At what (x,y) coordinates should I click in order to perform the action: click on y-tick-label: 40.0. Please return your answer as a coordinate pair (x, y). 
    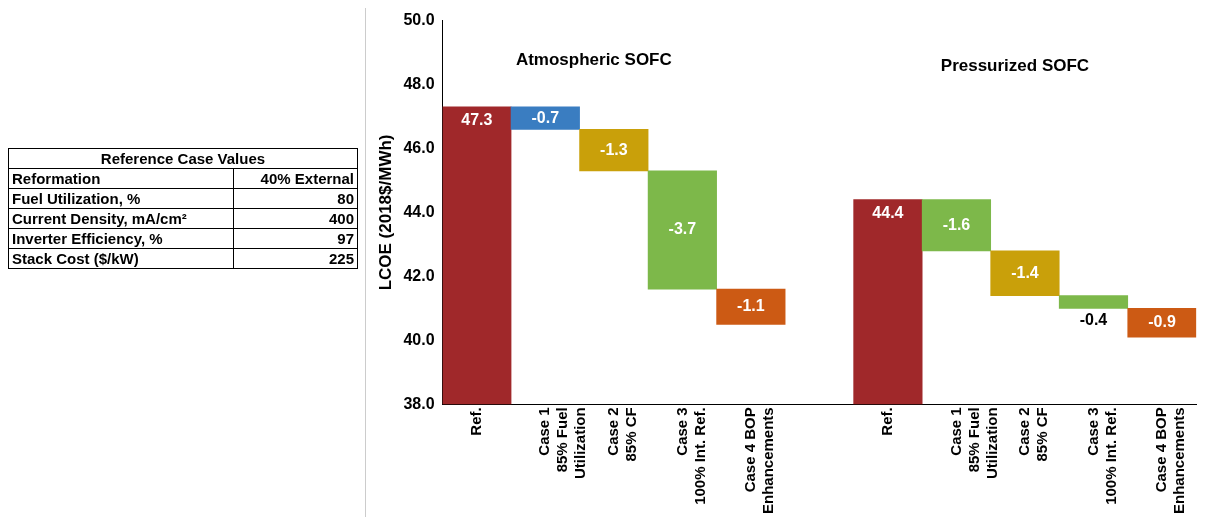
    Looking at the image, I should click on (419, 339).